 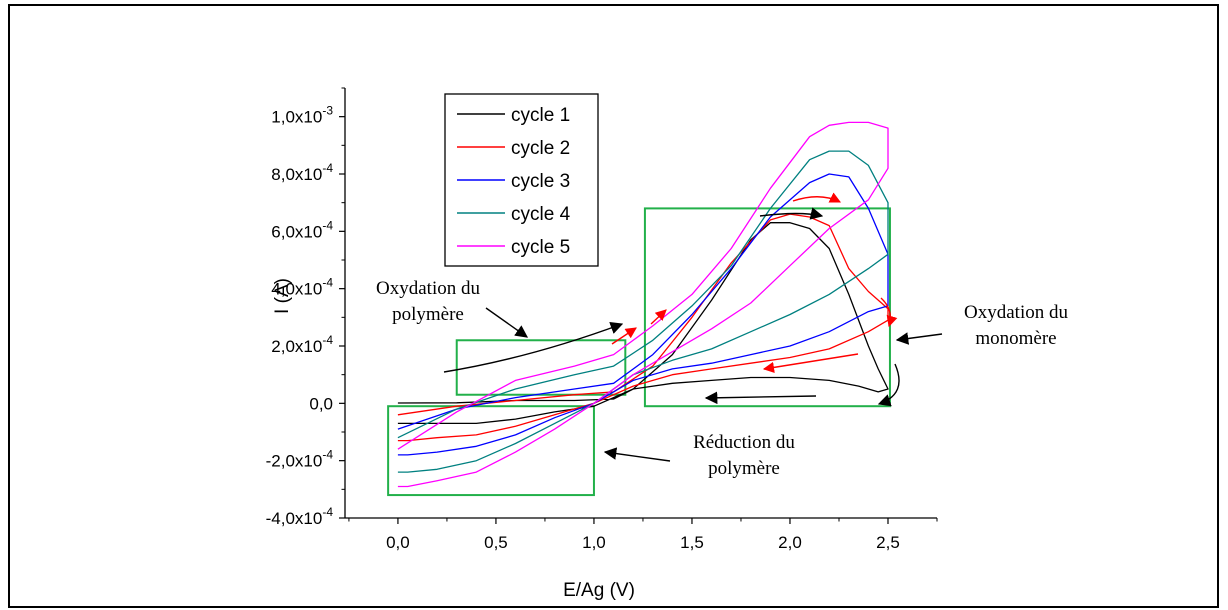 What do you see at coordinates (491, 451) in the screenshot?
I see `box-reduction-polymere` at bounding box center [491, 451].